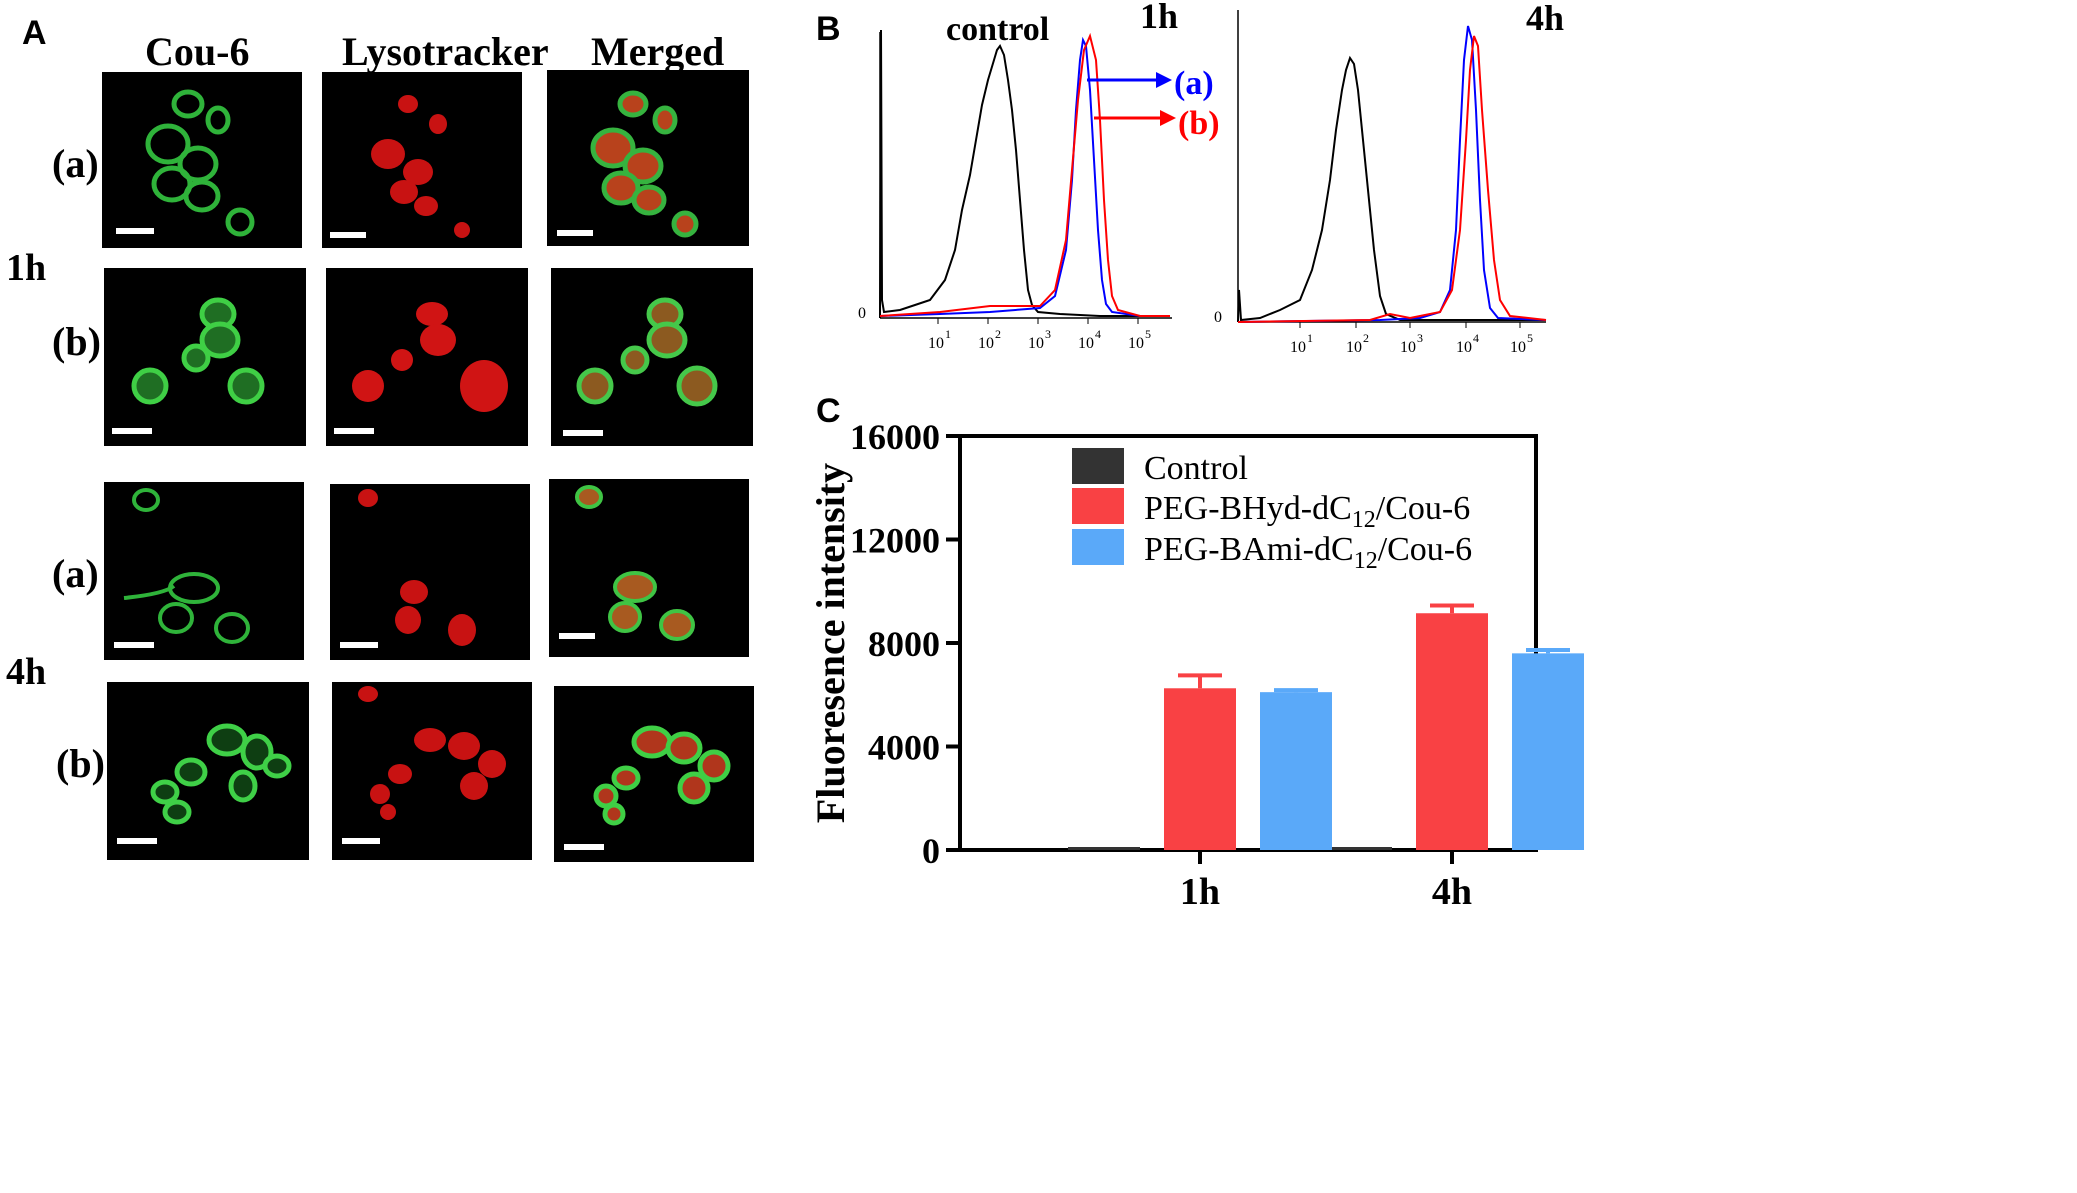  I want to click on legend-label-1: PEG-BHyd-dC12/Cou-6, so click(1307, 511).